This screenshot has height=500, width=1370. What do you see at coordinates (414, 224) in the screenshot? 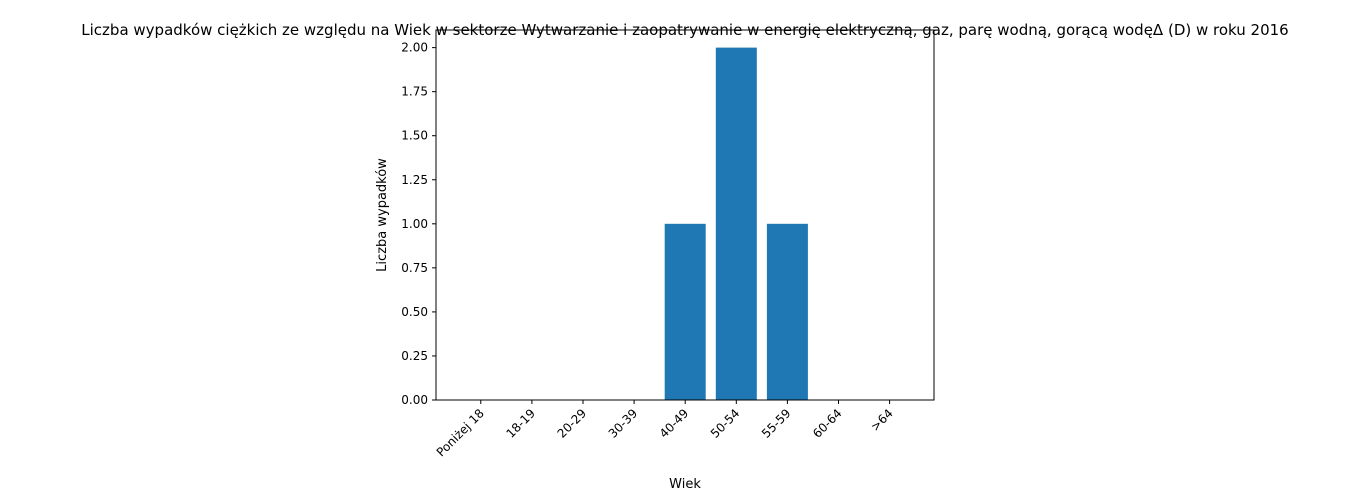
I see `y-tick-label: 1.00` at bounding box center [414, 224].